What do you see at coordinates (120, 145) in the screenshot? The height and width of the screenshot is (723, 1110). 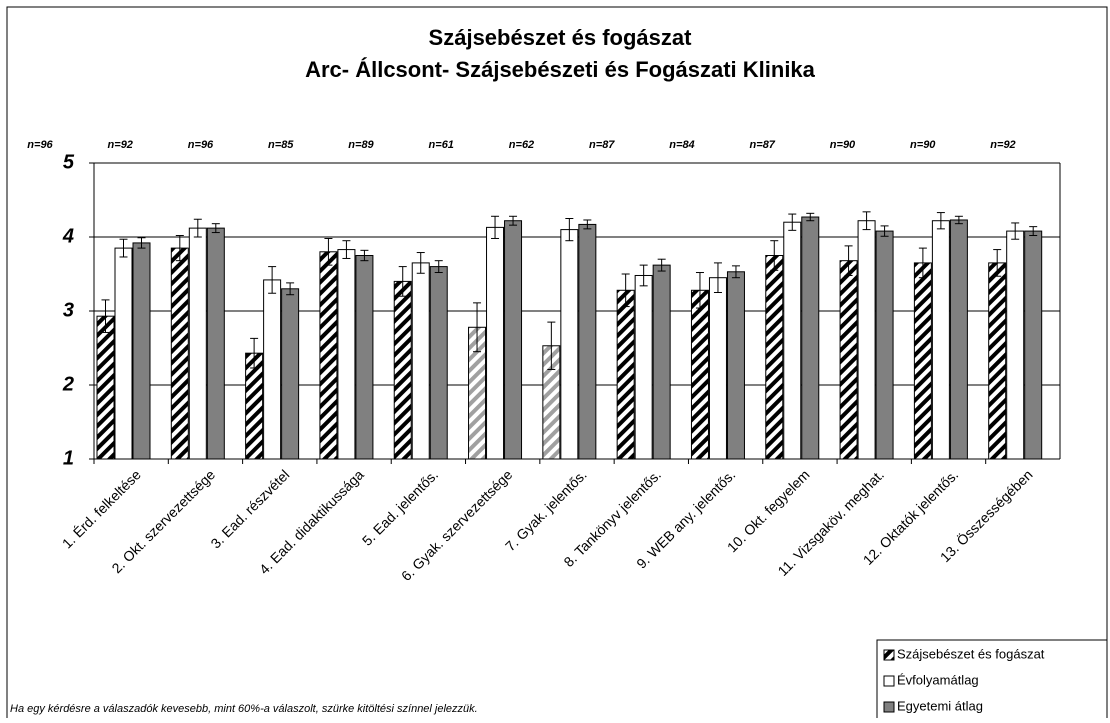 I see `n-label: n=92` at bounding box center [120, 145].